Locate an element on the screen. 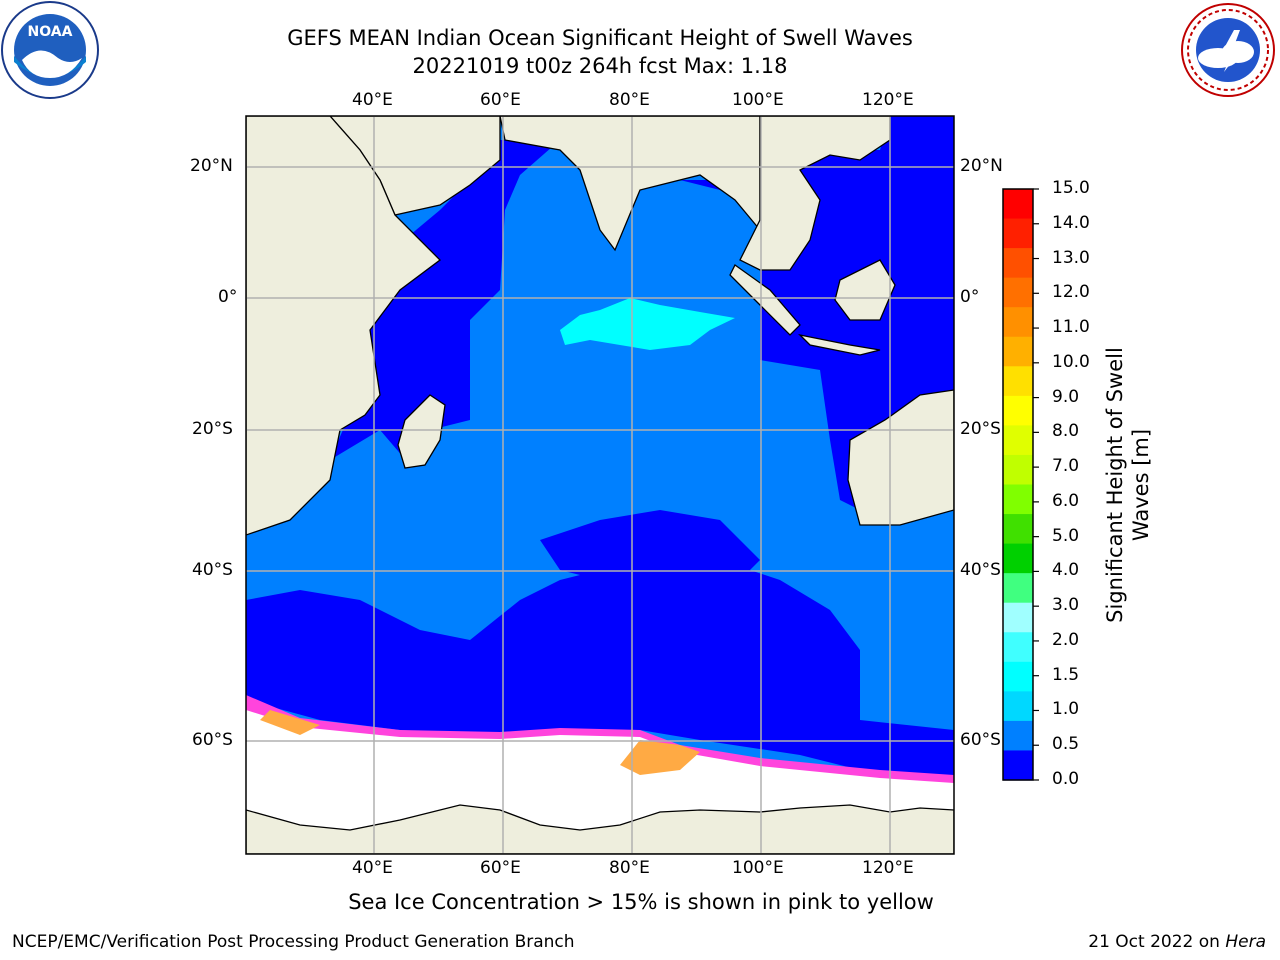 The image size is (1280, 960). lon-tick-top-120e: 120°E is located at coordinates (888, 100).